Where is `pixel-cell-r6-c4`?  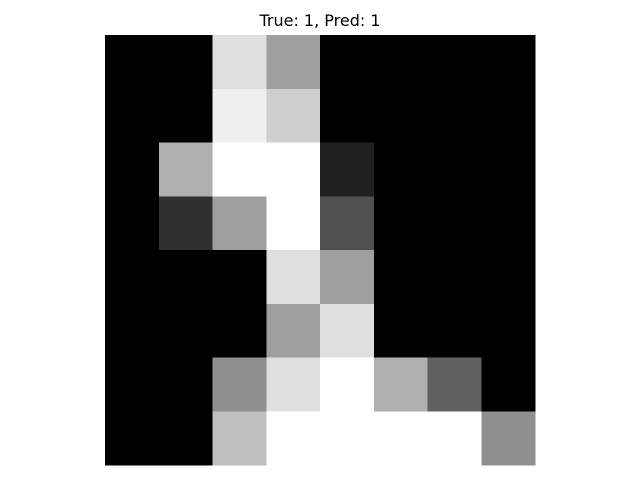
pixel-cell-r6-c4 is located at coordinates (347, 384).